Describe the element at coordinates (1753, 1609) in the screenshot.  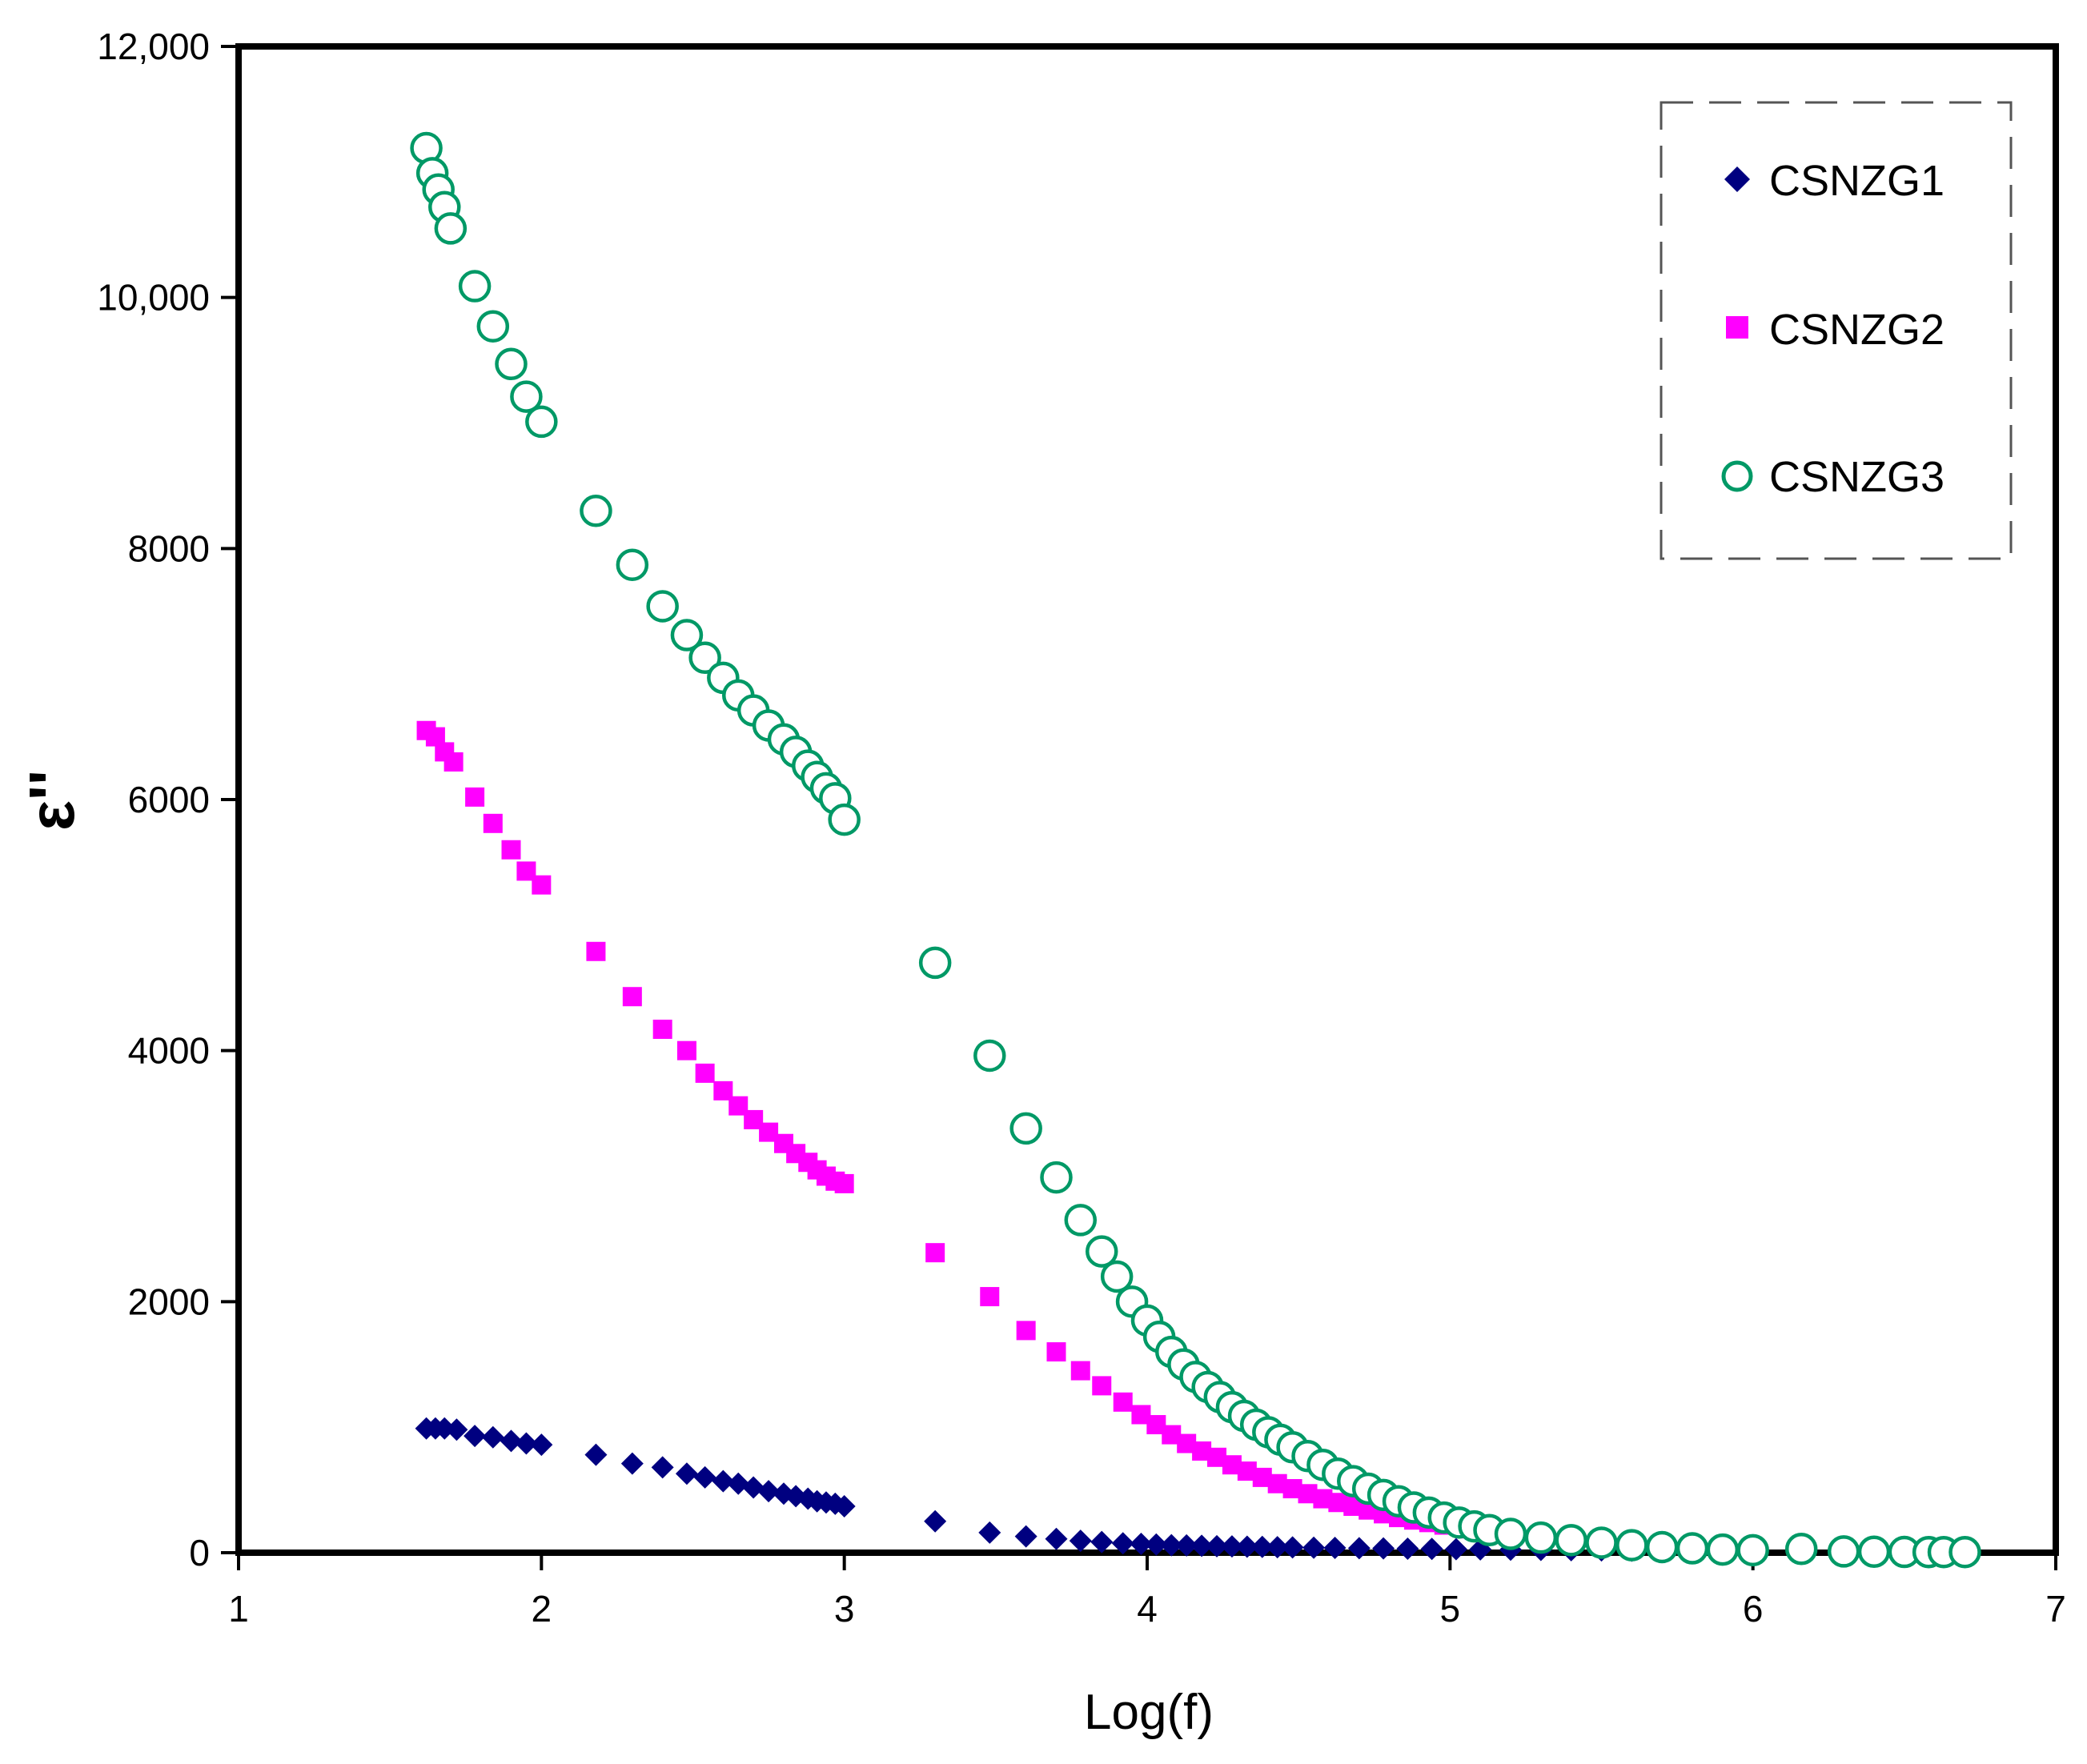
I see `x-tick-label: 6` at that location.